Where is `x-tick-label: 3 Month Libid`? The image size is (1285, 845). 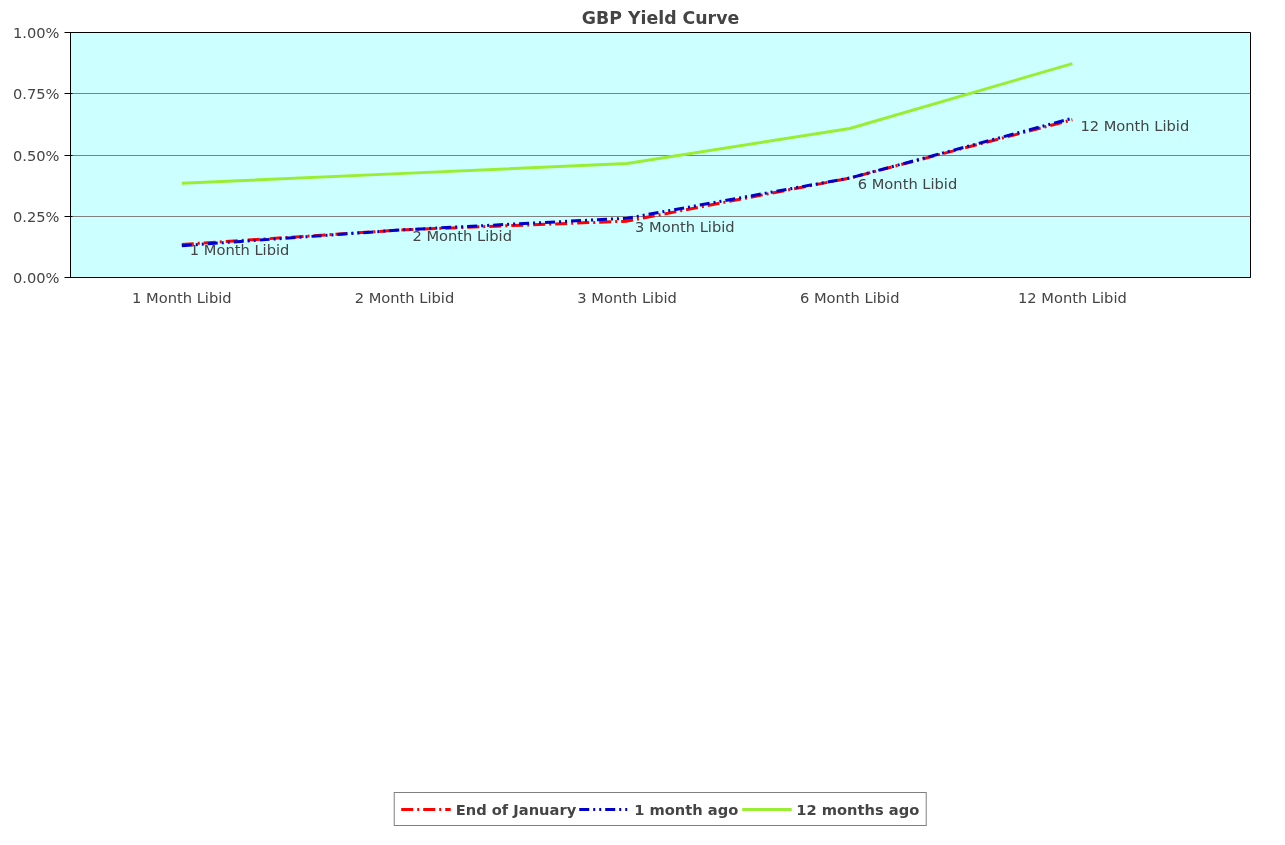
x-tick-label: 3 Month Libid is located at coordinates (627, 297).